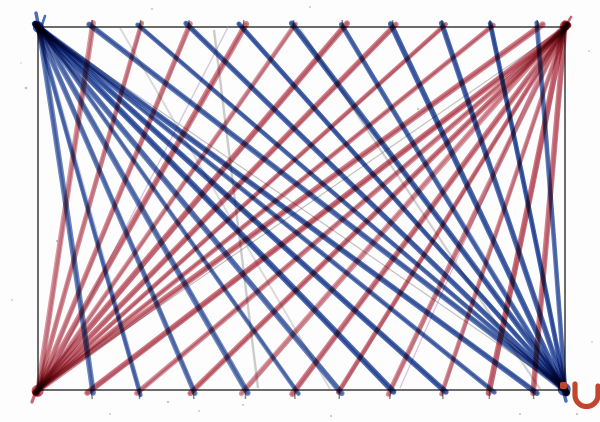 This screenshot has height=422, width=600. What do you see at coordinates (563, 385) in the screenshot?
I see `logo-dot` at bounding box center [563, 385].